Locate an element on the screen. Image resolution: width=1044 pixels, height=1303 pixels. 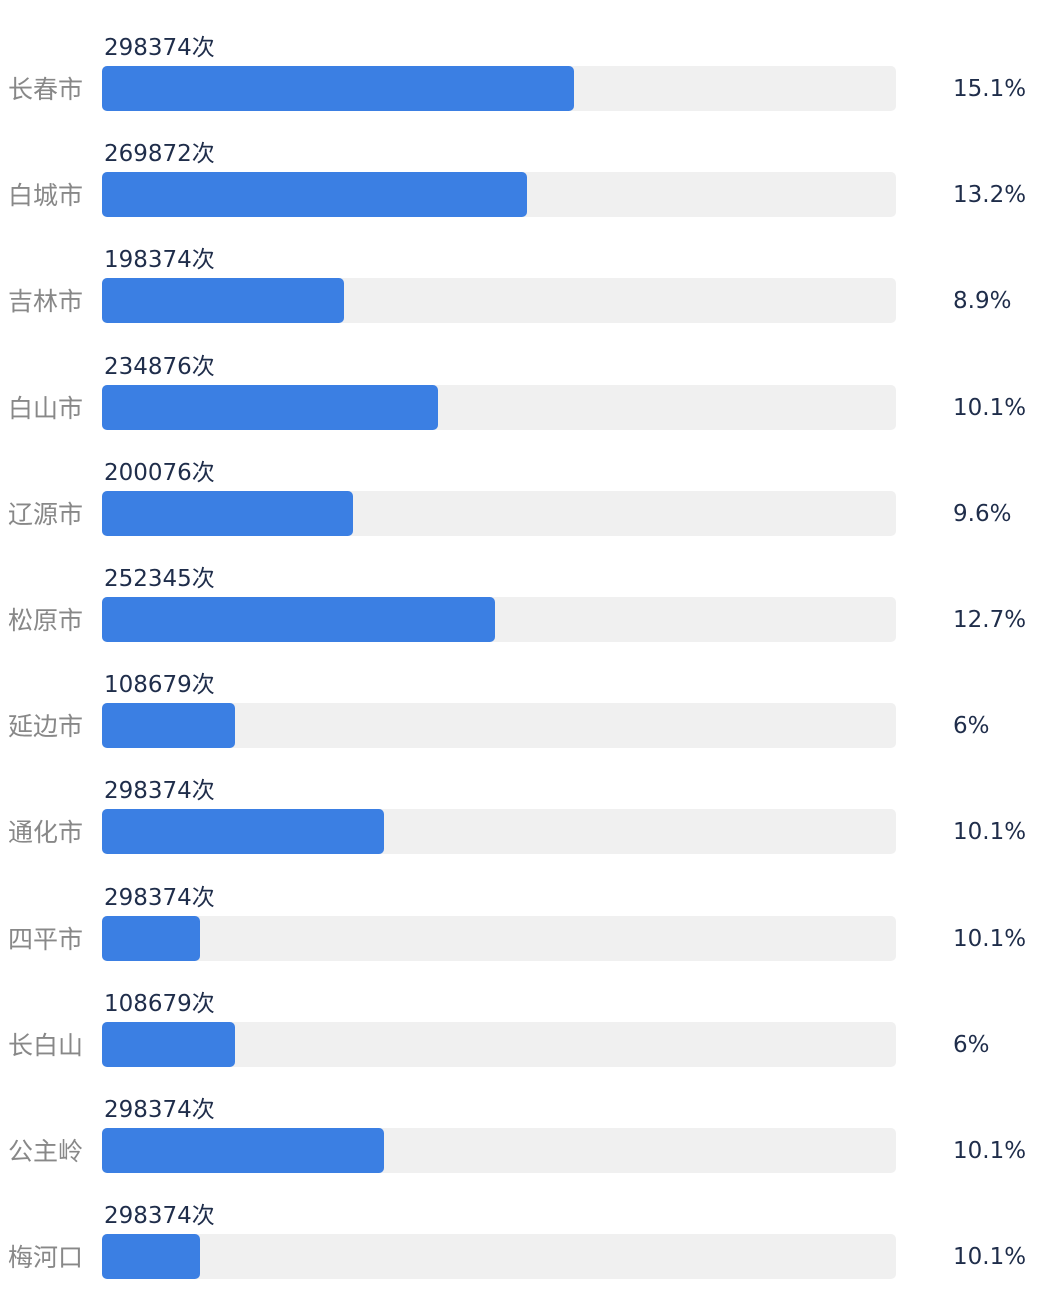
percent-label: 13.2% is located at coordinates (990, 195).